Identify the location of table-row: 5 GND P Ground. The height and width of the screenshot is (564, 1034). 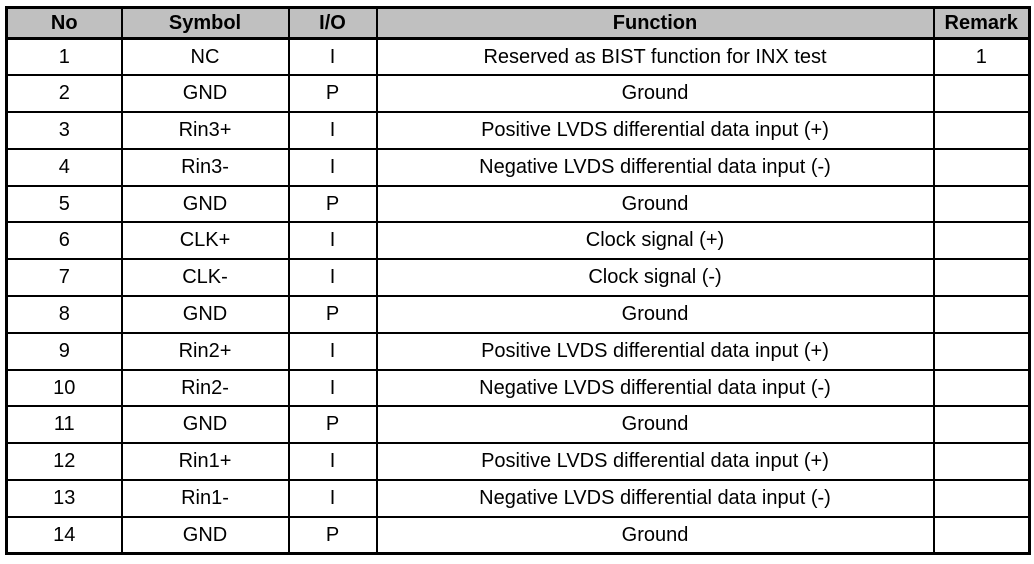
(518, 204).